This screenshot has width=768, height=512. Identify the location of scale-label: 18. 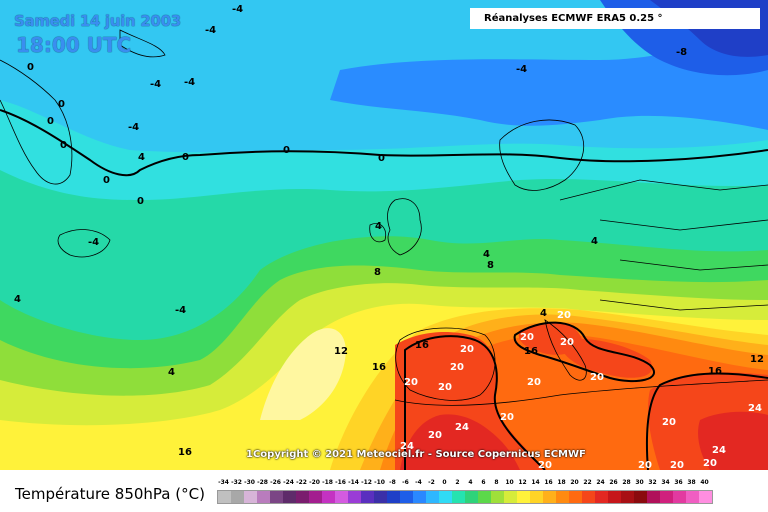
(561, 482).